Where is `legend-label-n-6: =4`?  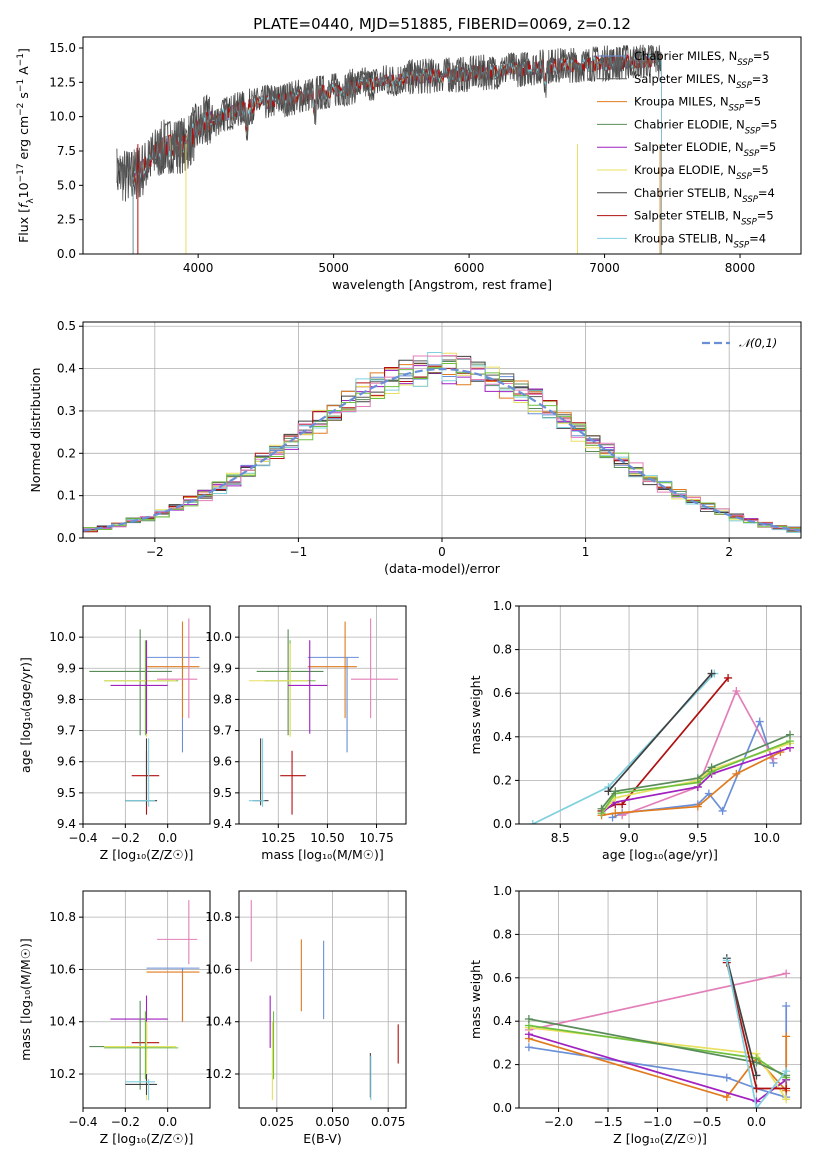
legend-label-n-6: =4 is located at coordinates (766, 193).